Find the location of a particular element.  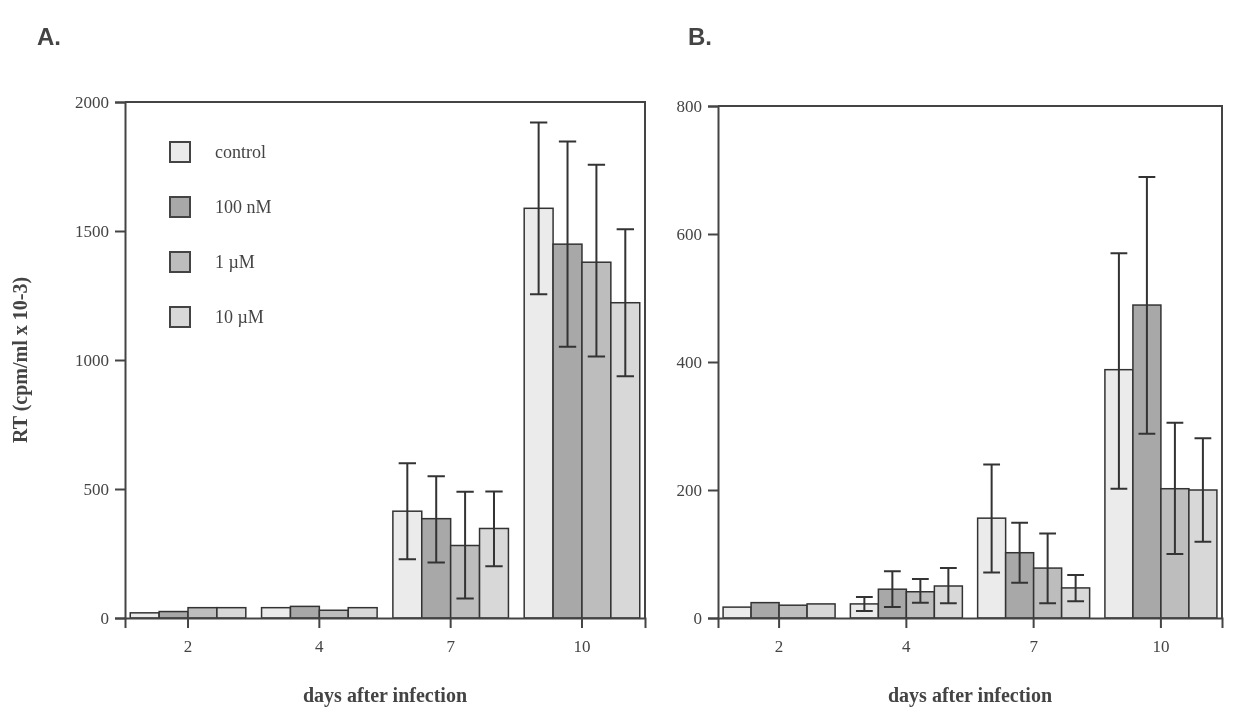

y-tick-label: 500 is located at coordinates (96, 489).